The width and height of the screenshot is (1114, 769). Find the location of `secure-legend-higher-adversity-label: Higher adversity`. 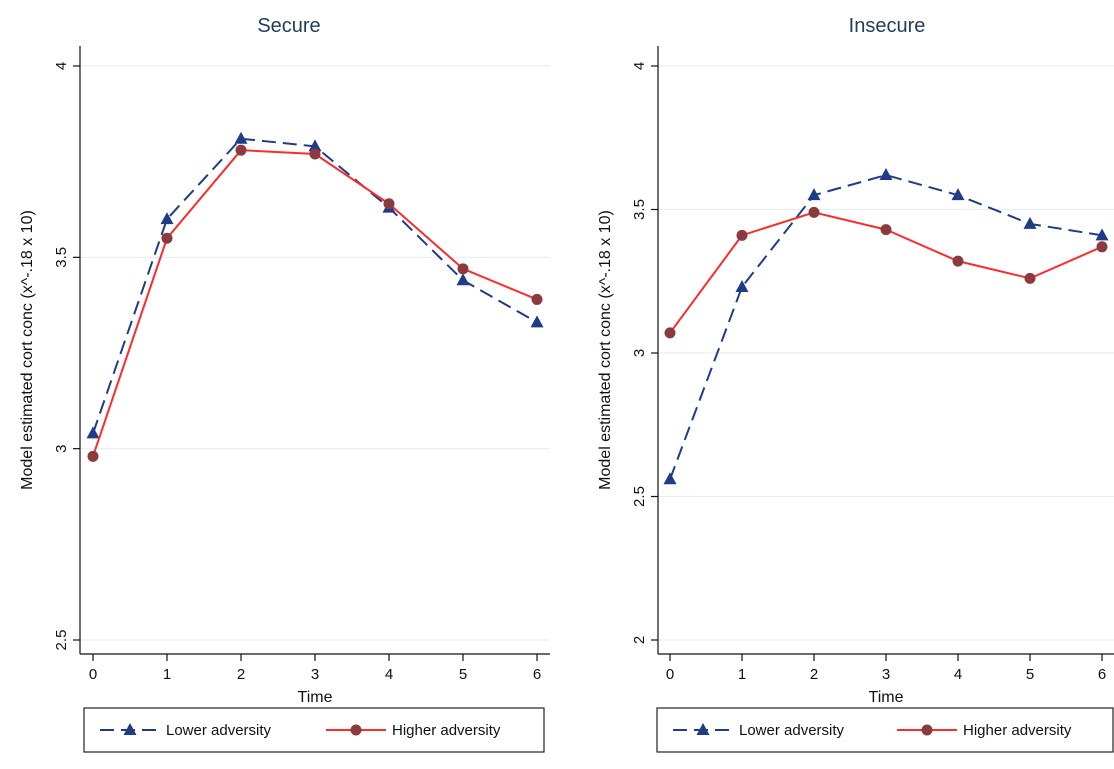

secure-legend-higher-adversity-label: Higher adversity is located at coordinates (446, 730).